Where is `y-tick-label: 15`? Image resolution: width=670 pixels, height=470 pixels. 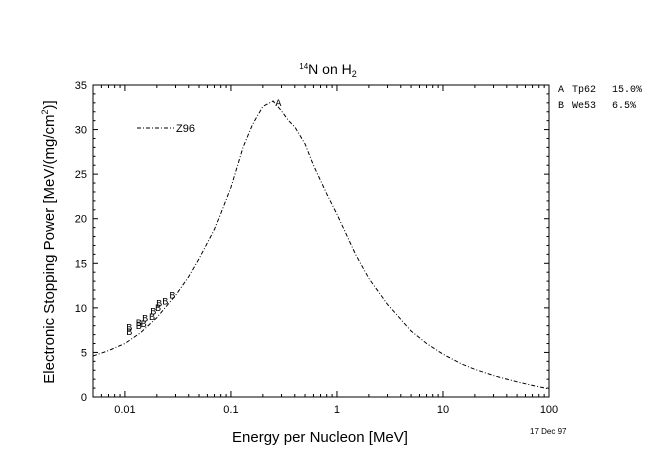
y-tick-label: 15 is located at coordinates (81, 264).